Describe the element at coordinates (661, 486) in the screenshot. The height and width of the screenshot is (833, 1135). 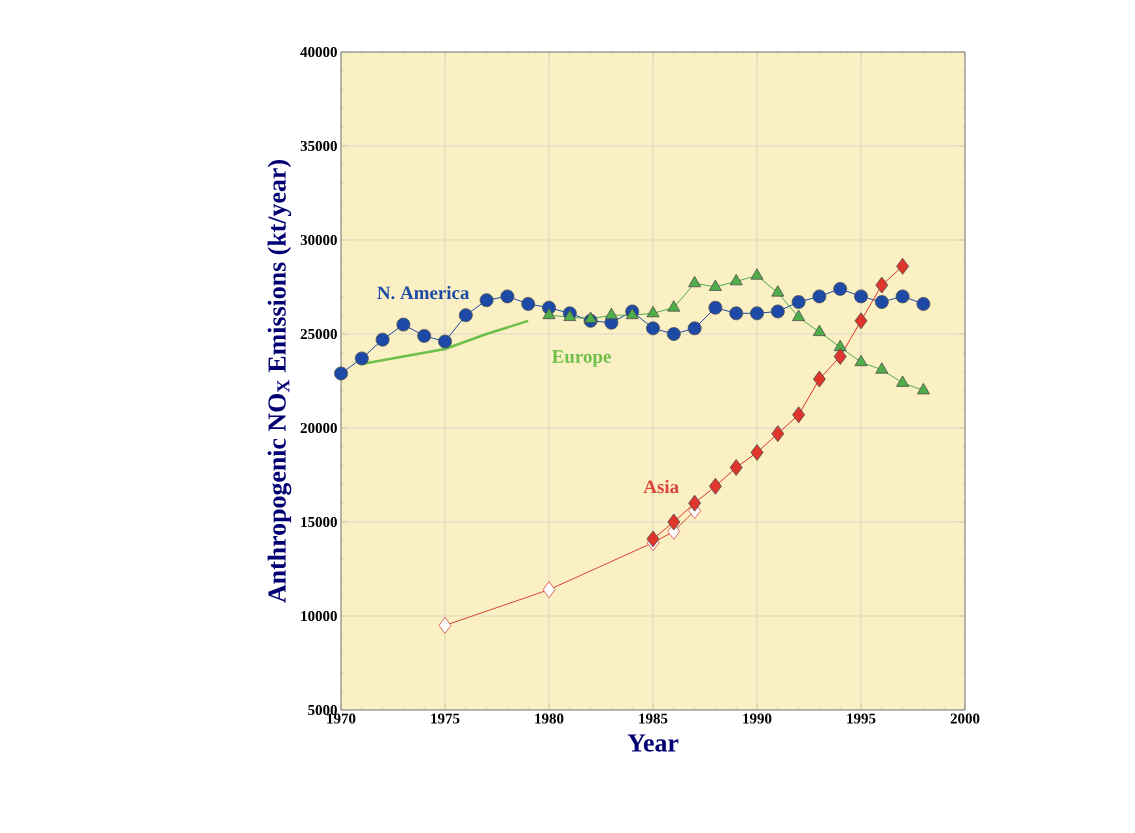
I see `series-label: Asia` at that location.